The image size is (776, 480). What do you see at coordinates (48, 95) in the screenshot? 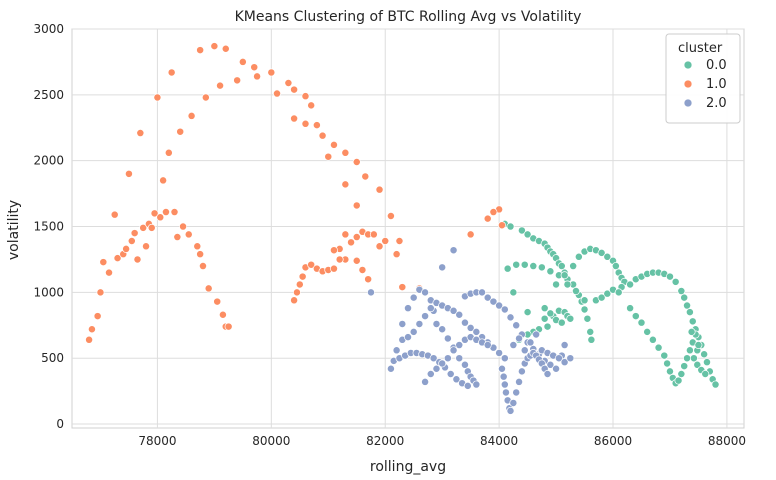
I see `y-tick-label: 2500` at bounding box center [48, 95].